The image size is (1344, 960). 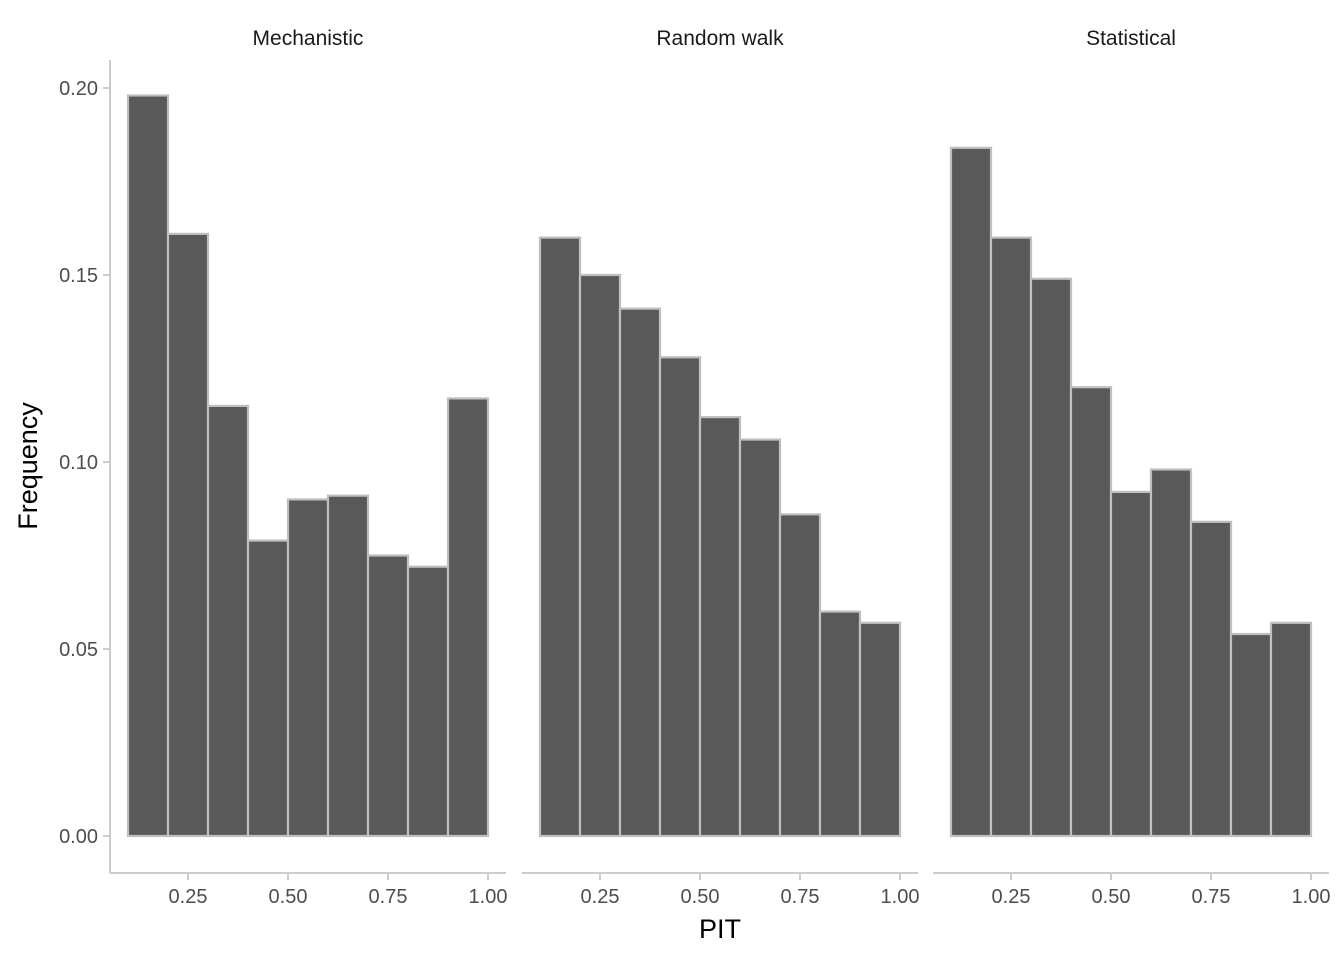 What do you see at coordinates (308, 38) in the screenshot?
I see `facet-title: Mechanistic` at bounding box center [308, 38].